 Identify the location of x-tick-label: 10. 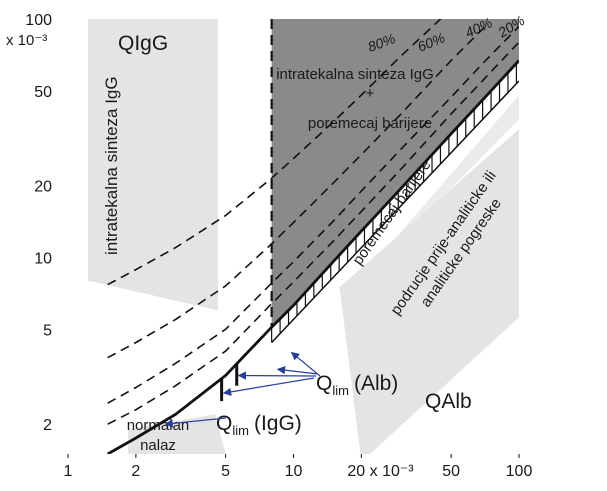
(294, 471).